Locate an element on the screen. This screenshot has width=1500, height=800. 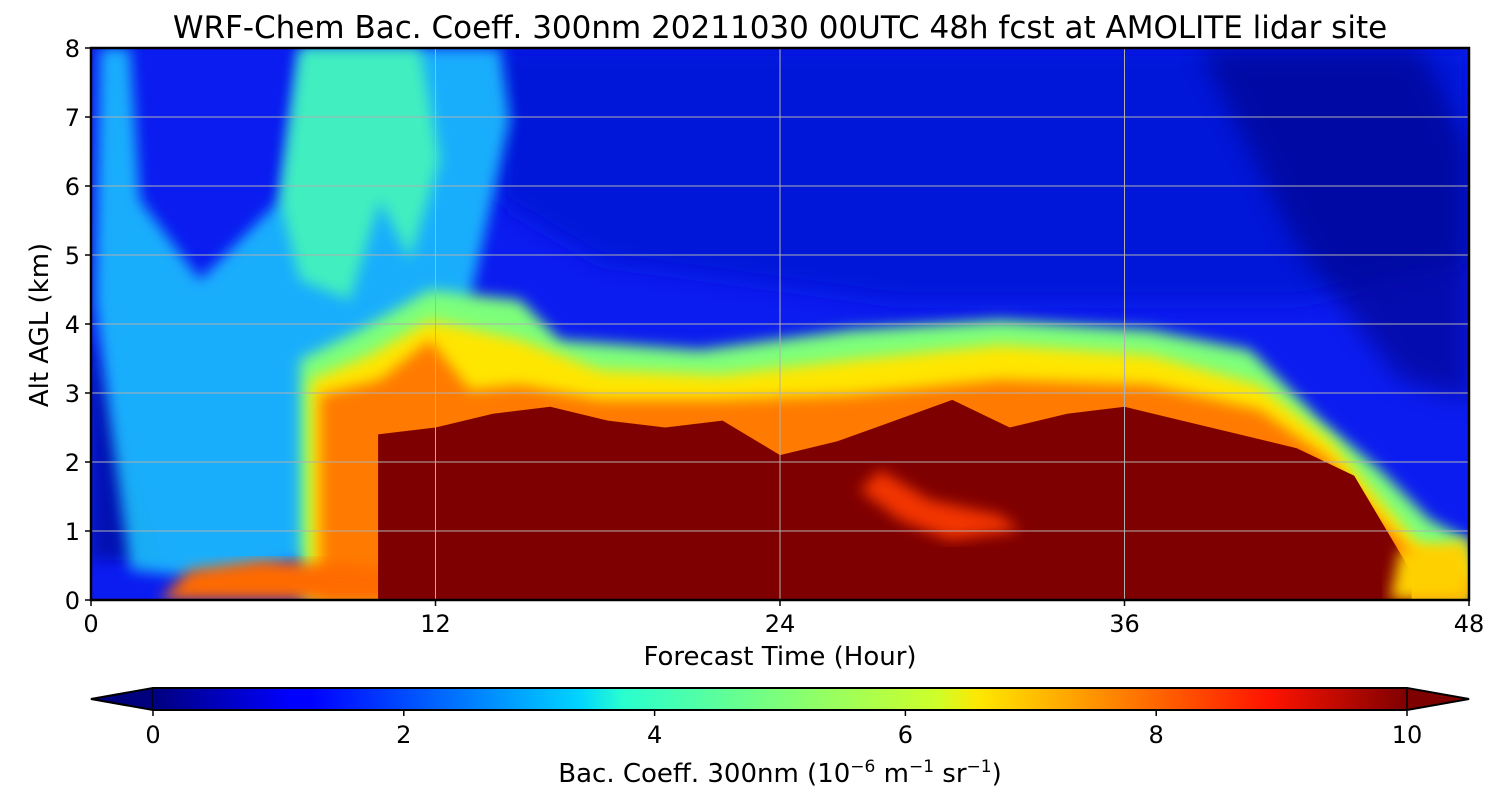
colorbar-tick-label: 10 is located at coordinates (1407, 735).